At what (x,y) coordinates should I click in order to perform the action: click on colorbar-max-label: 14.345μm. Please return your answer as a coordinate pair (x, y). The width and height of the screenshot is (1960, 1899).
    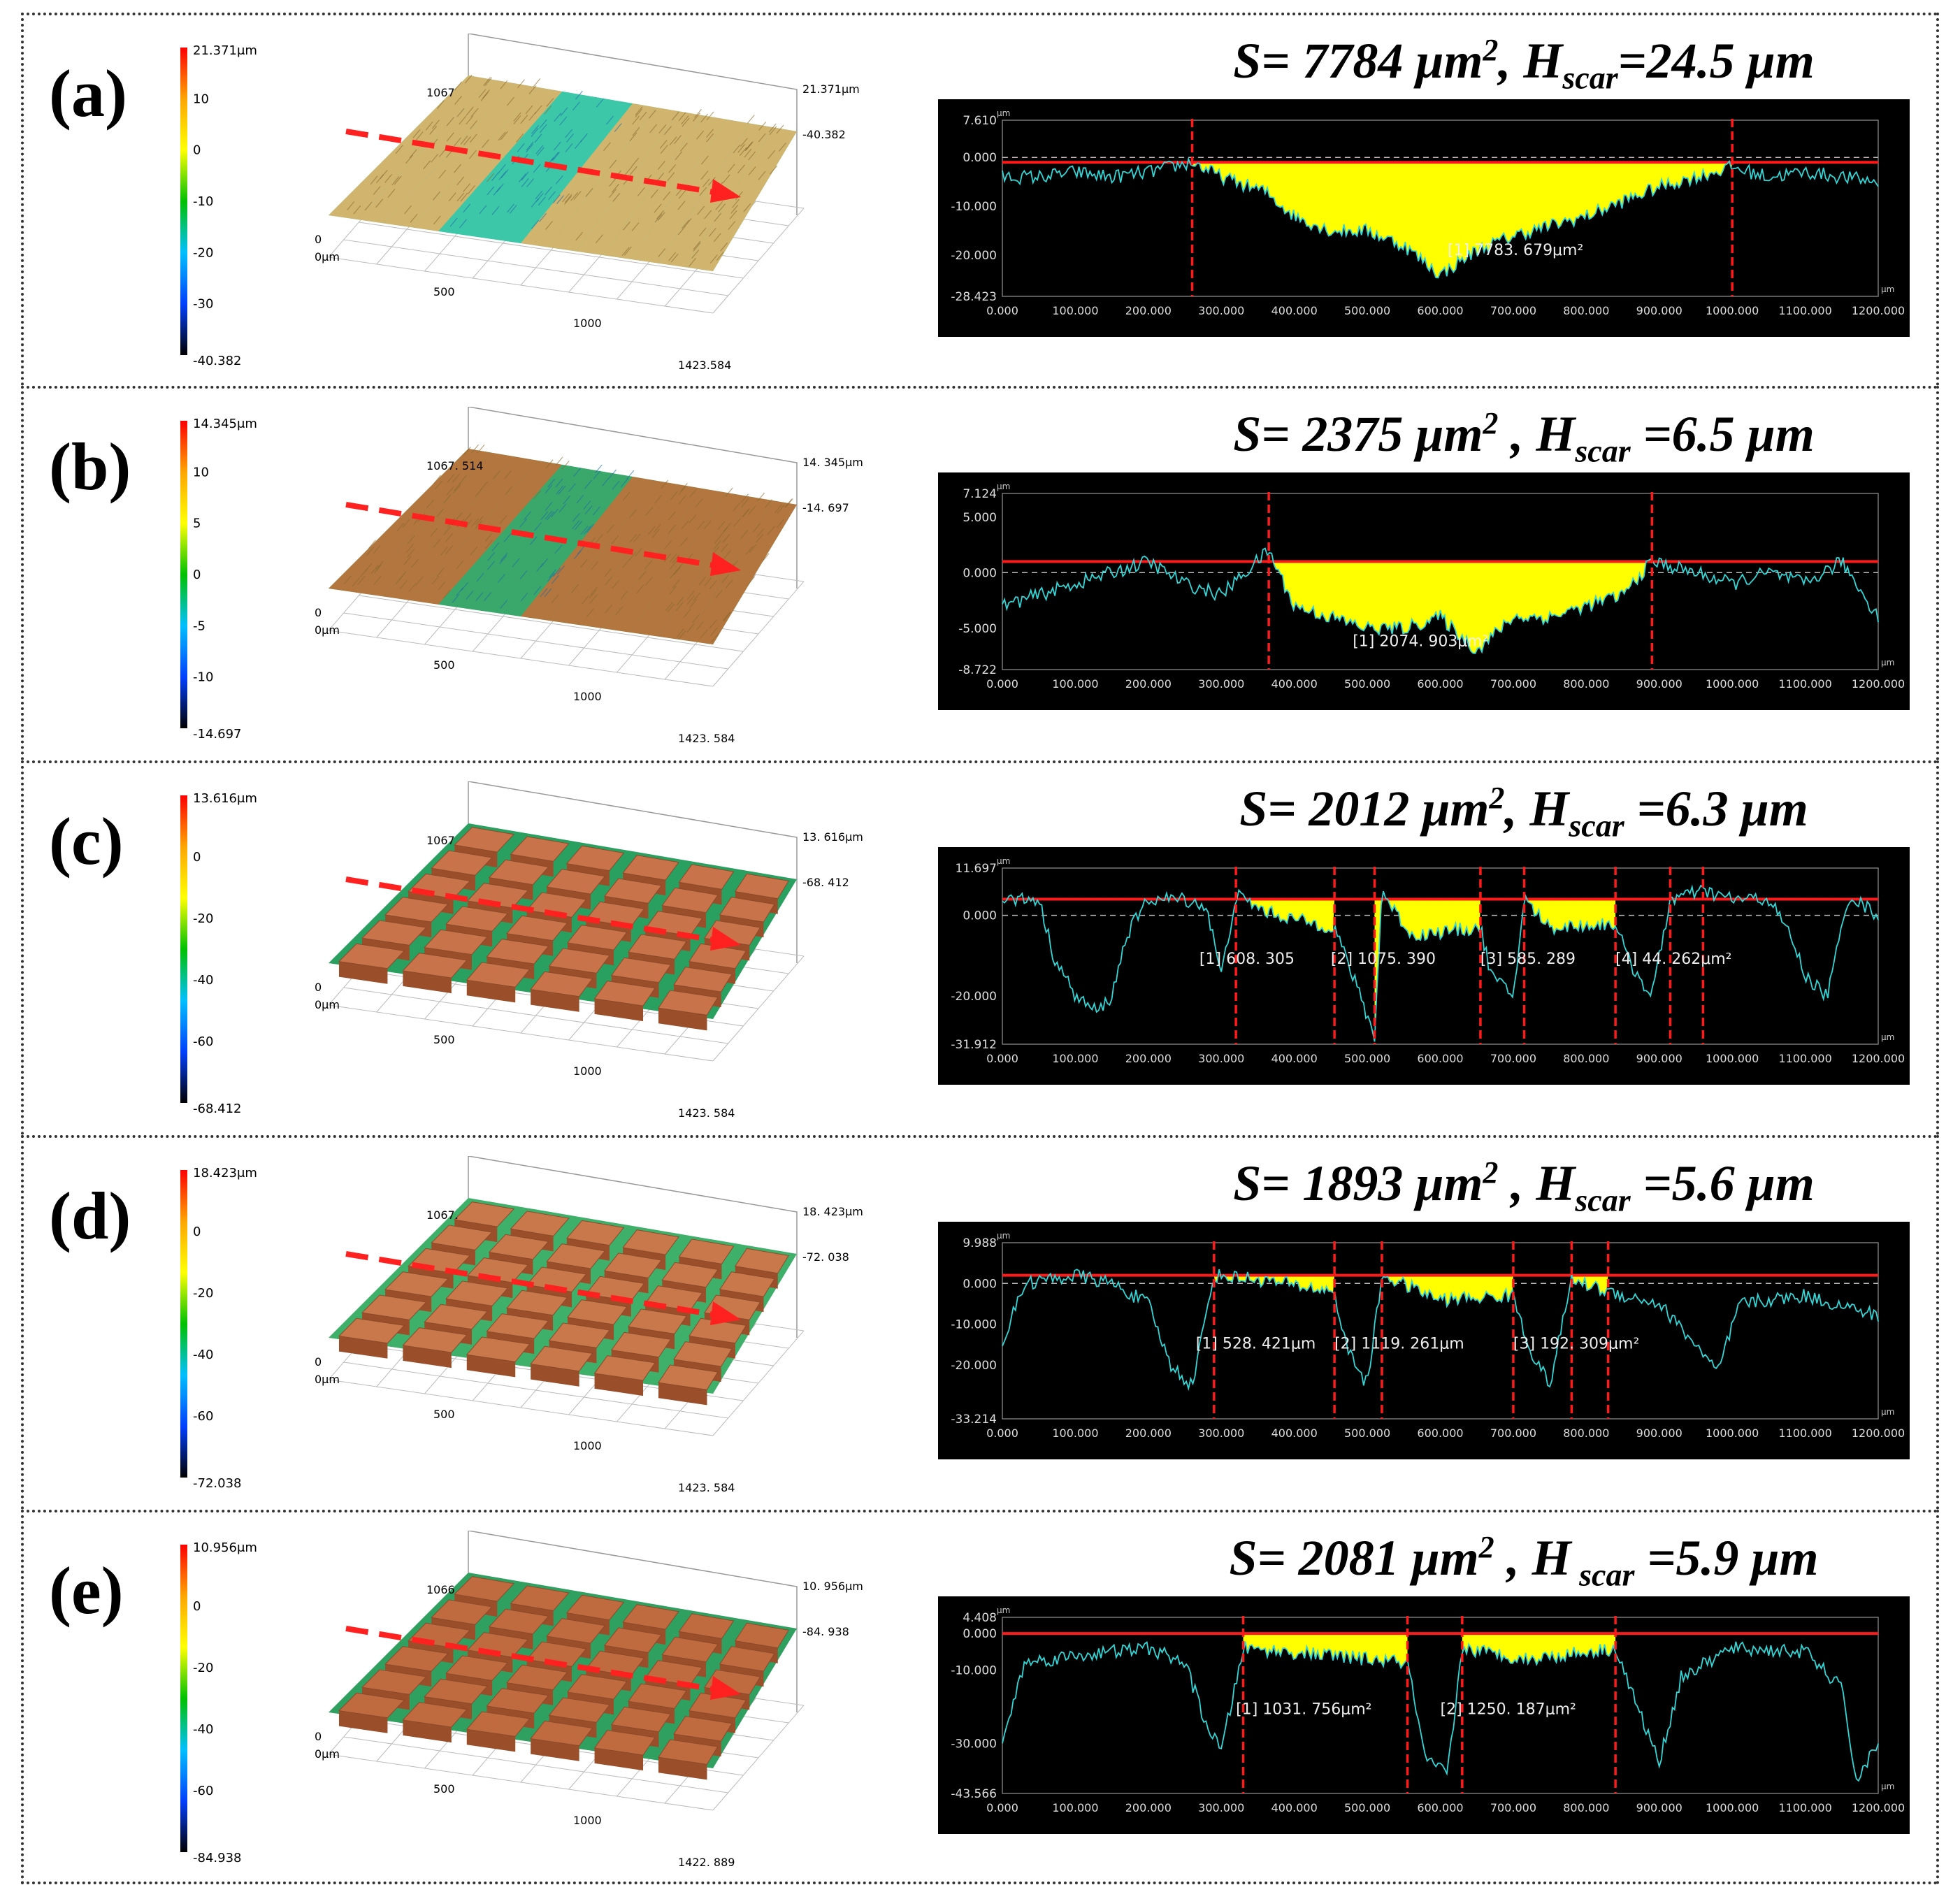
    Looking at the image, I should click on (225, 424).